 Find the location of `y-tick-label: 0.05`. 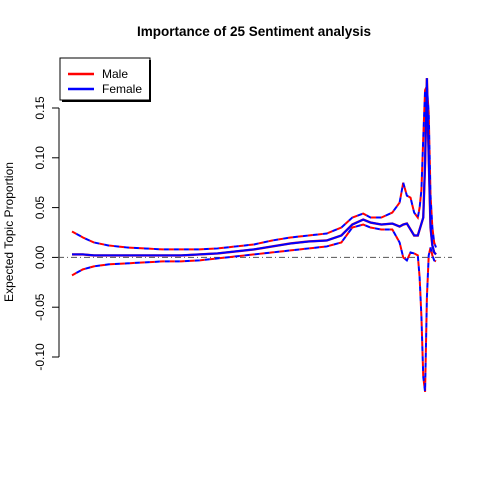

y-tick-label: 0.05 is located at coordinates (40, 208).